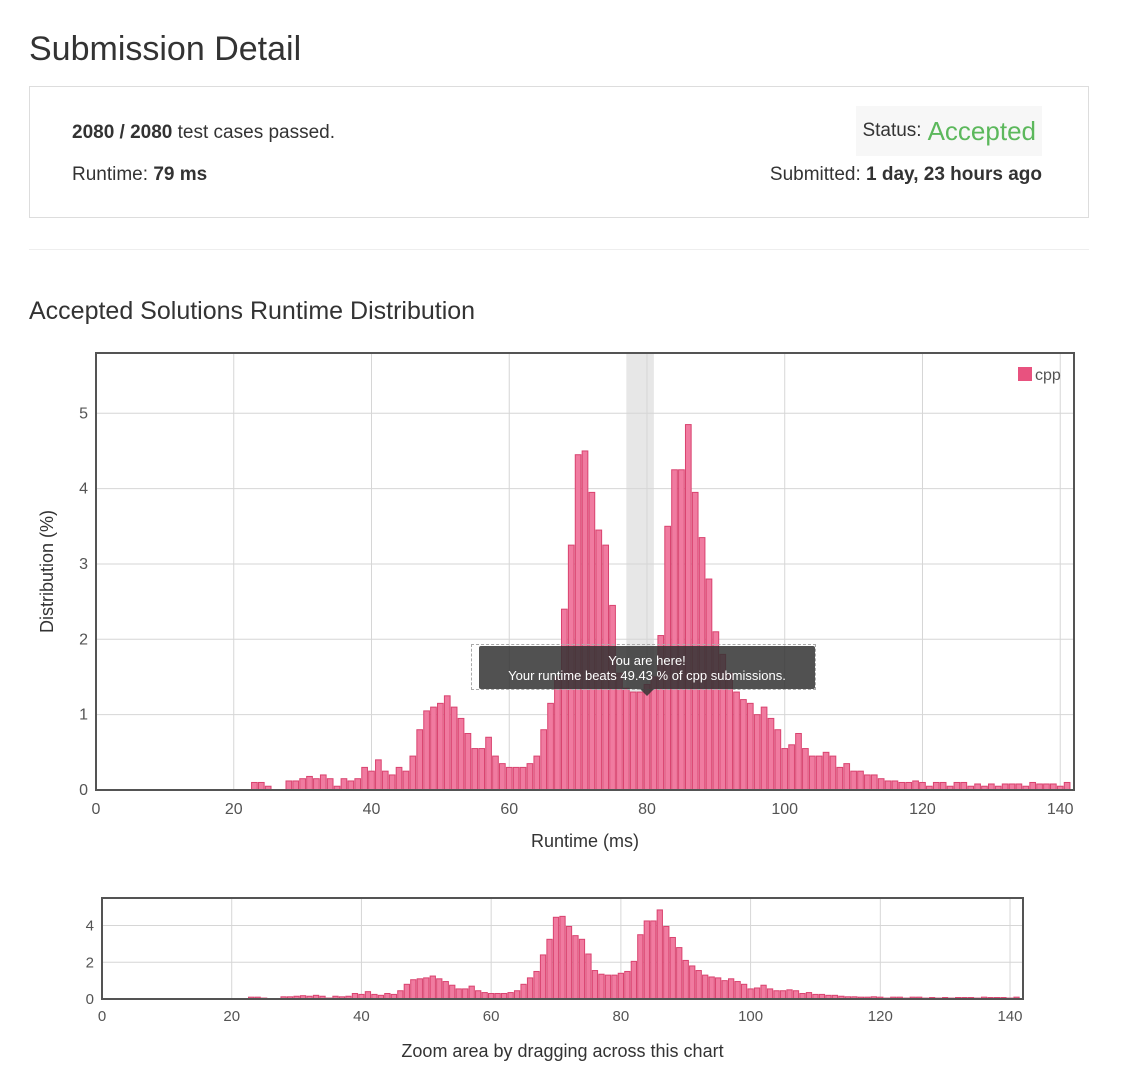 This screenshot has height=1080, width=1124. I want to click on status-block: Status: Accepted, so click(949, 131).